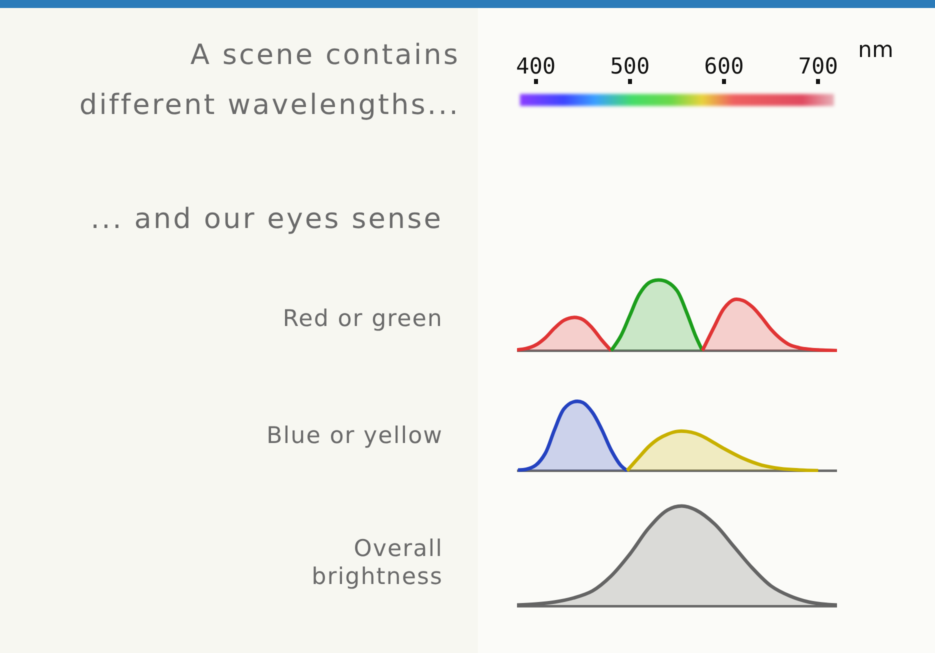  What do you see at coordinates (630, 67) in the screenshot?
I see `x-tick-label: 500` at bounding box center [630, 67].